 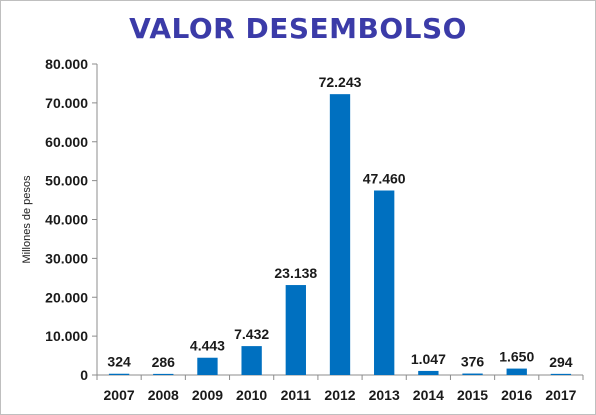 What do you see at coordinates (66, 181) in the screenshot?
I see `y-tick-label: 50.000` at bounding box center [66, 181].